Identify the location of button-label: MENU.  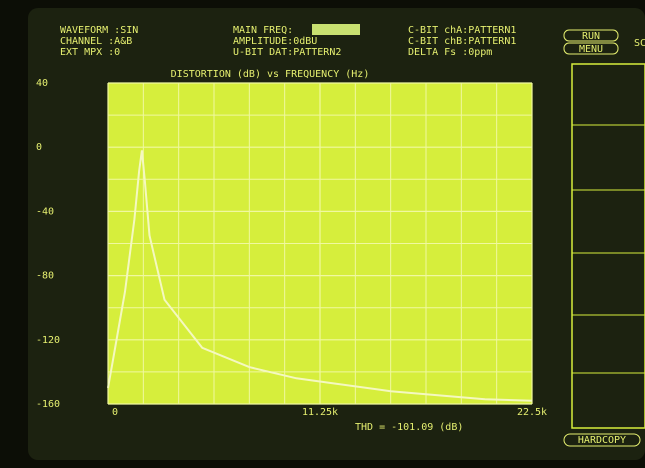
(591, 49).